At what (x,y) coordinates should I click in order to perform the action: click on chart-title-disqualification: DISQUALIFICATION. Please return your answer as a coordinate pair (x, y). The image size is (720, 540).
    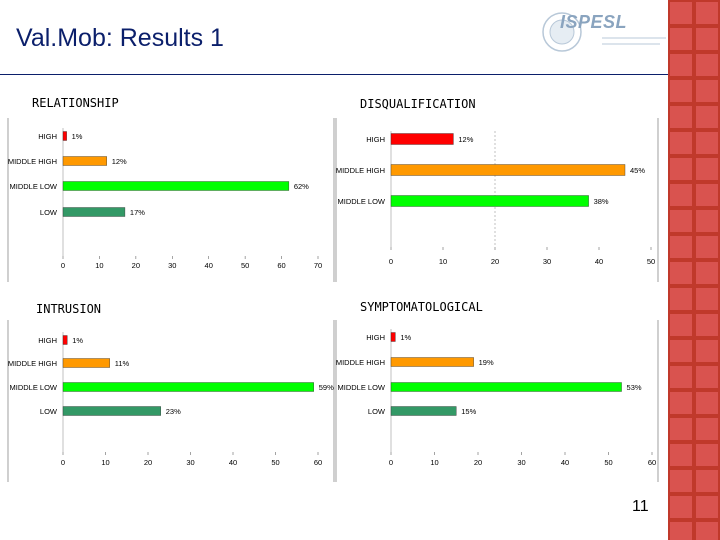
    Looking at the image, I should click on (418, 104).